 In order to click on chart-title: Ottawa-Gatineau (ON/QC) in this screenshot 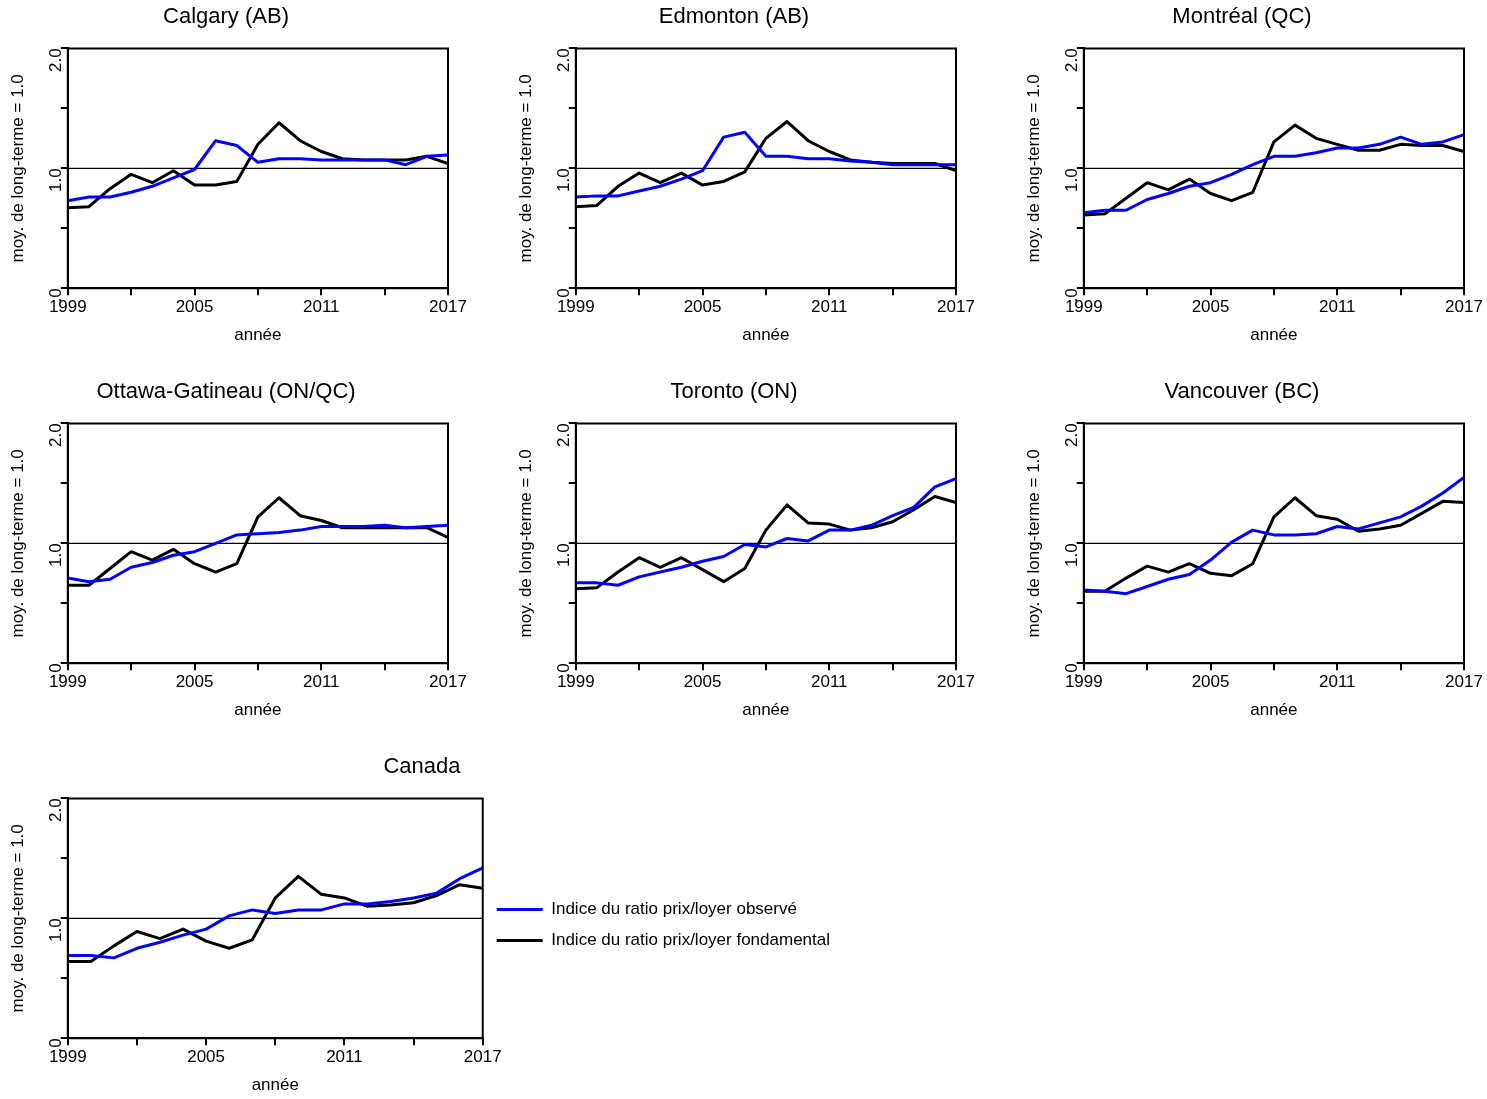, I will do `click(226, 391)`.